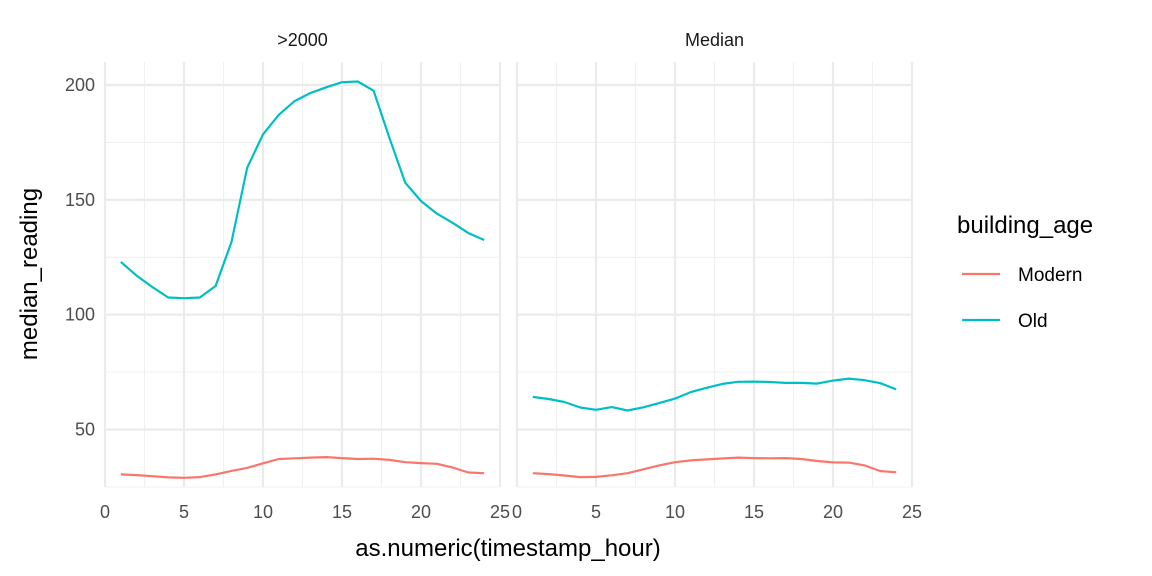 The width and height of the screenshot is (1152, 576). I want to click on legend: building_age Modern Old, so click(1025, 272).